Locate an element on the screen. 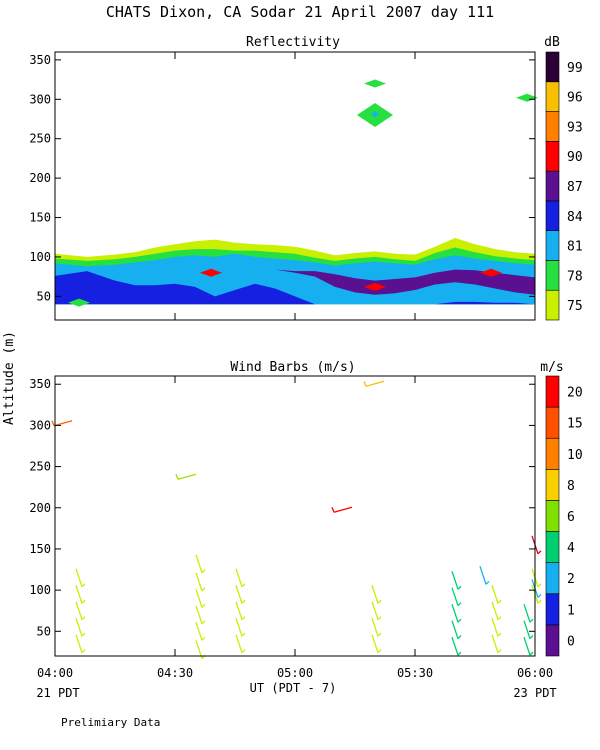  x-tick-label: 05:00 is located at coordinates (295, 673).